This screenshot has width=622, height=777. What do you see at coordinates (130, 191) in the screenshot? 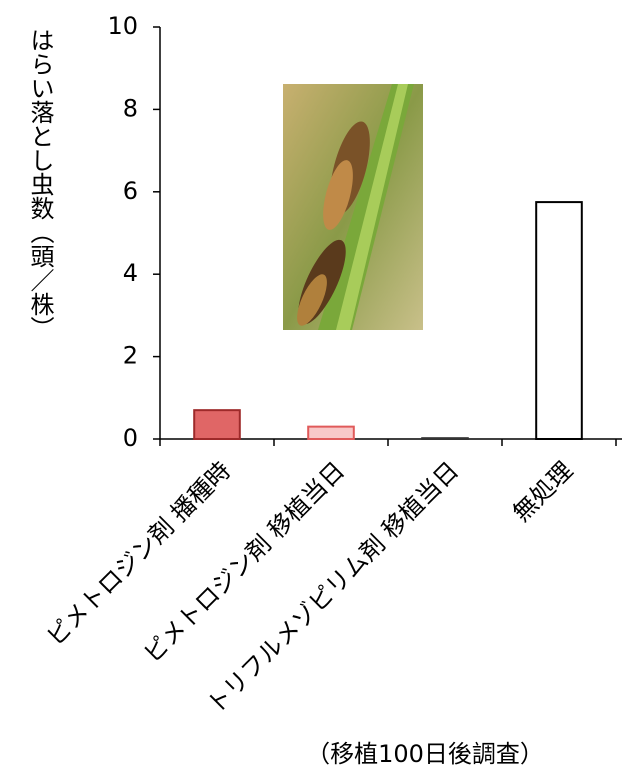
I see `y-tick-label: 6` at bounding box center [130, 191].